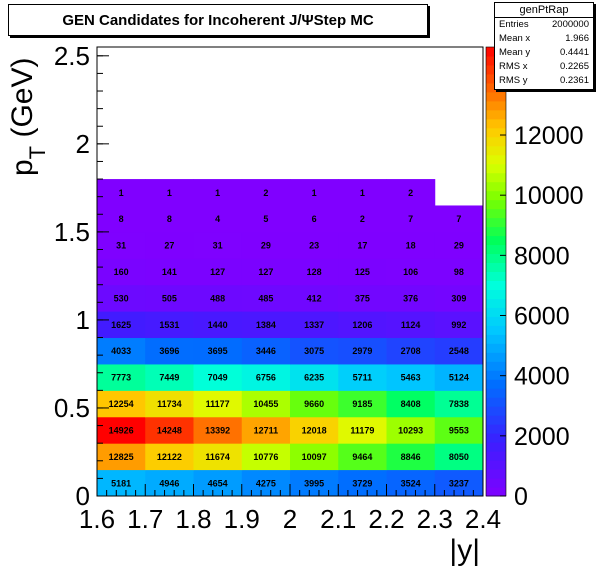  What do you see at coordinates (362, 404) in the screenshot?
I see `cell-label: 9185` at bounding box center [362, 404].